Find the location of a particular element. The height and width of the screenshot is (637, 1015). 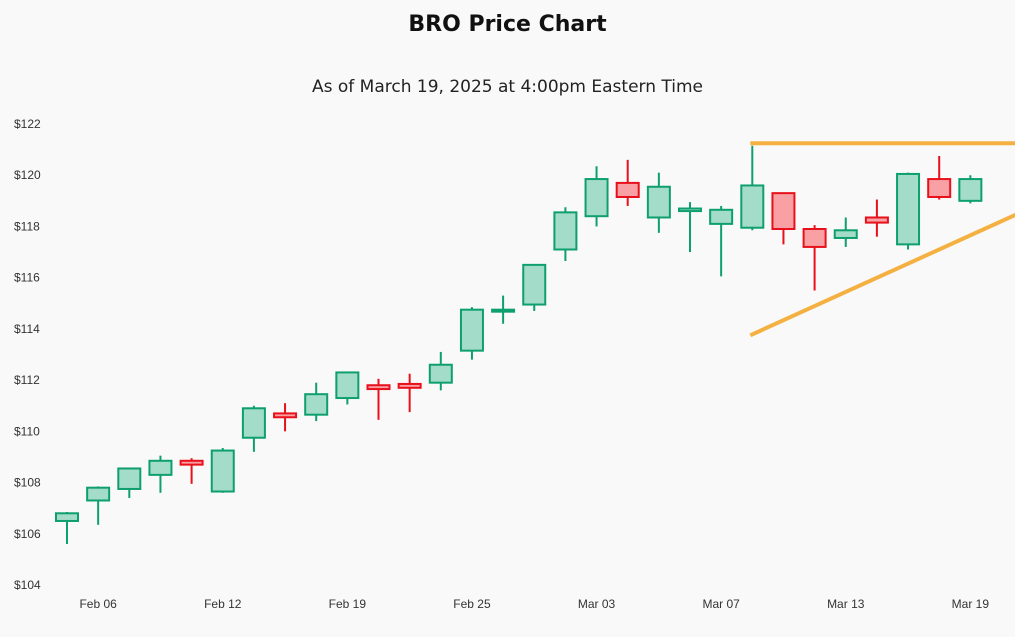

support-trendline is located at coordinates (882, 275).